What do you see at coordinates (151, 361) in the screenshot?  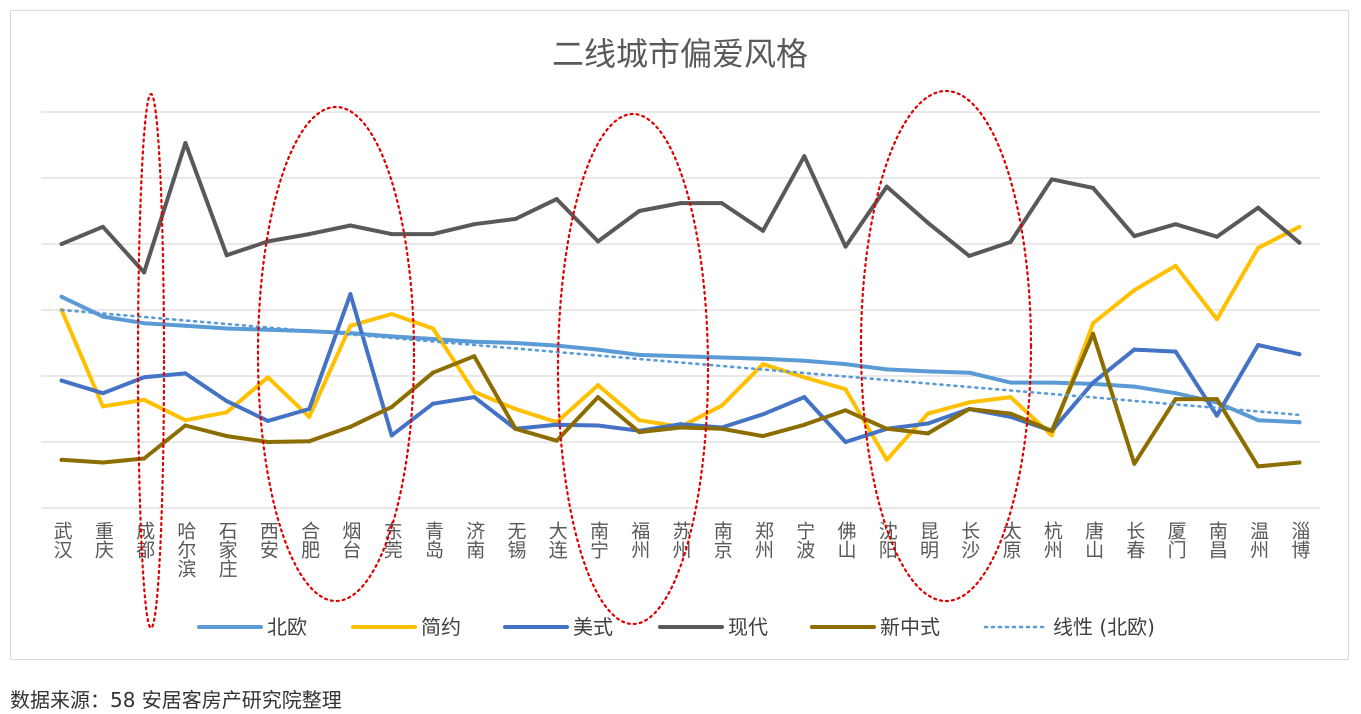 I see `highlight-ellipse` at bounding box center [151, 361].